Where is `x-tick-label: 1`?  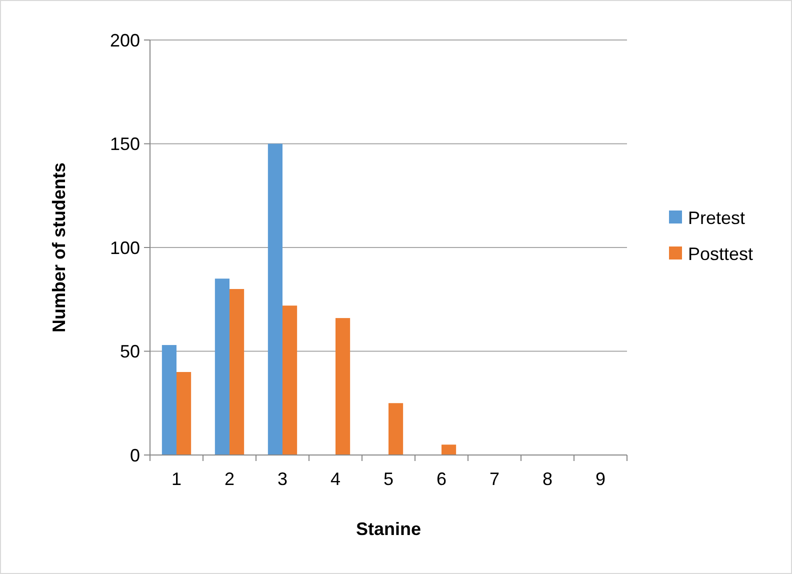
x-tick-label: 1 is located at coordinates (176, 479).